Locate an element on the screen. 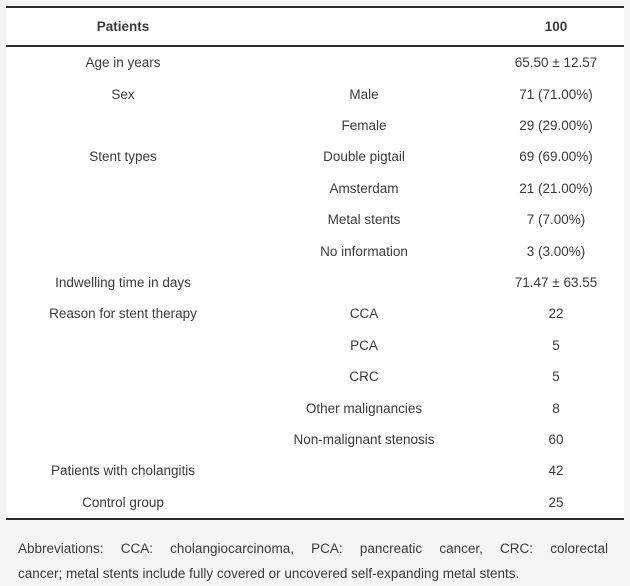 The height and width of the screenshot is (586, 630). subcategory-cell: No information is located at coordinates (364, 251).